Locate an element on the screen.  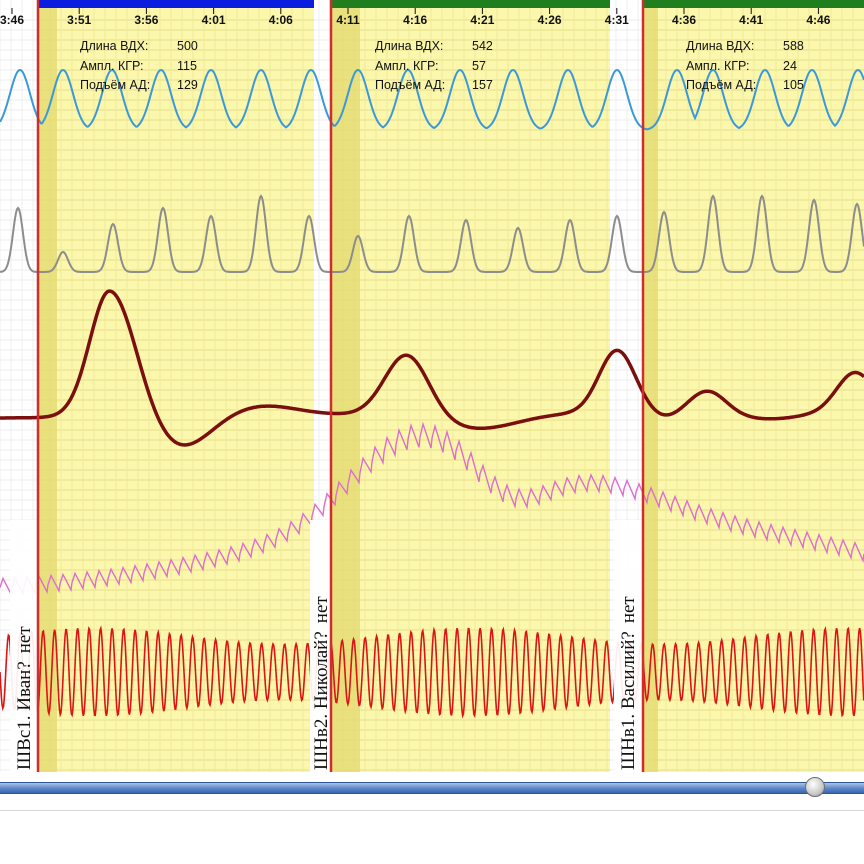
scrollbar-thumb is located at coordinates (815, 787).